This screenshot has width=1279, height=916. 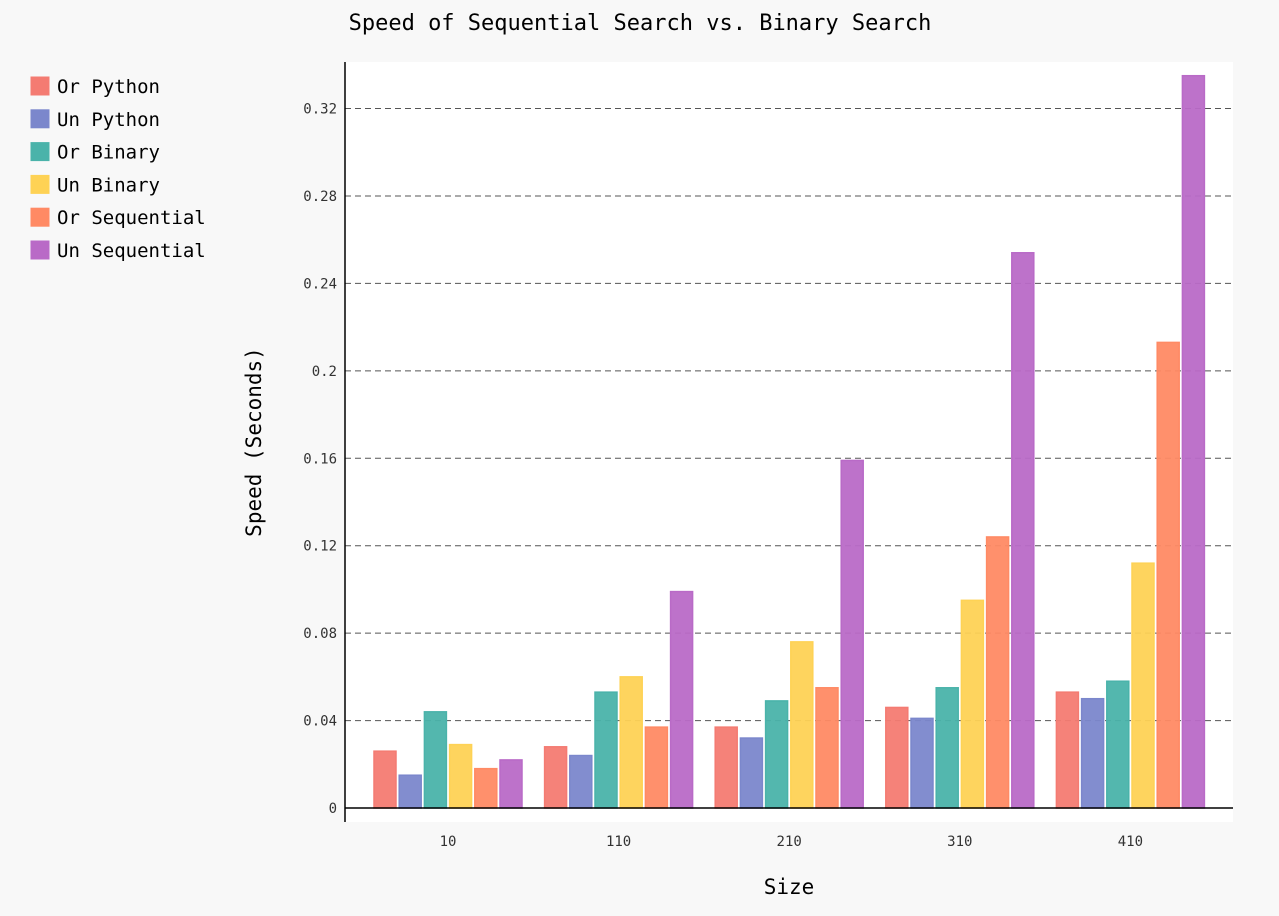 I want to click on x-tick-label: 210, so click(x=789, y=842).